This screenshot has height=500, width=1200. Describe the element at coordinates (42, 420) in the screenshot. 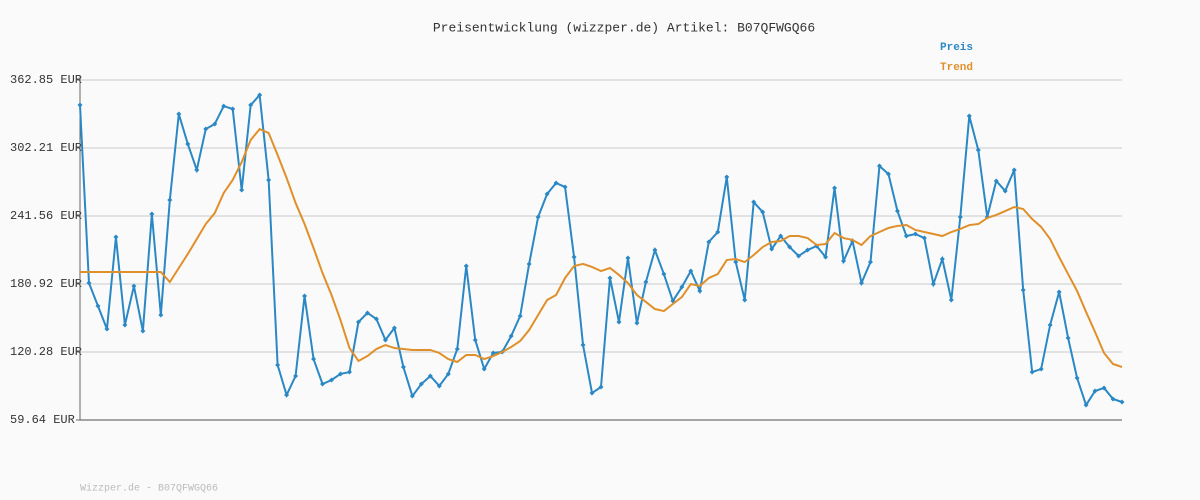

I see `y-tick-label: 59.64 EUR` at that location.